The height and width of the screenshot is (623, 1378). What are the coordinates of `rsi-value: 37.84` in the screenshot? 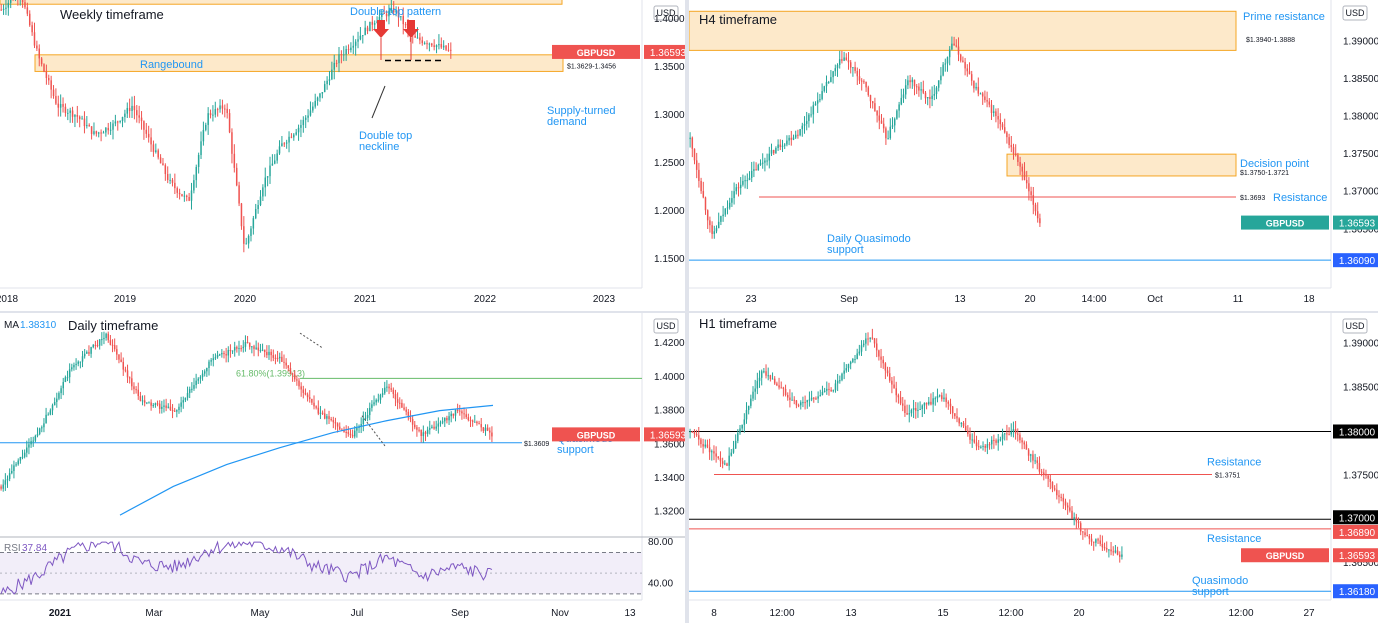 It's located at (34, 548).